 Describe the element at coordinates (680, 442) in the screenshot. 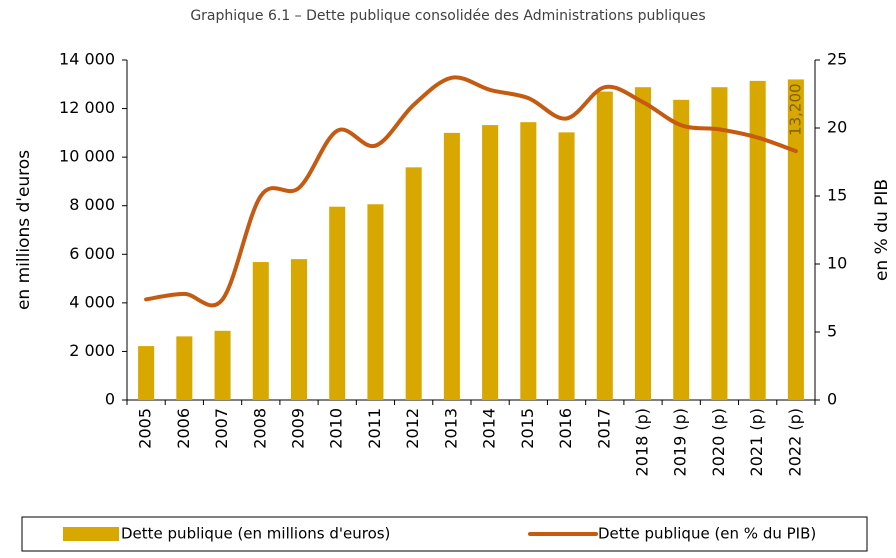

I see `x-tick-label: 2019 (p)` at that location.